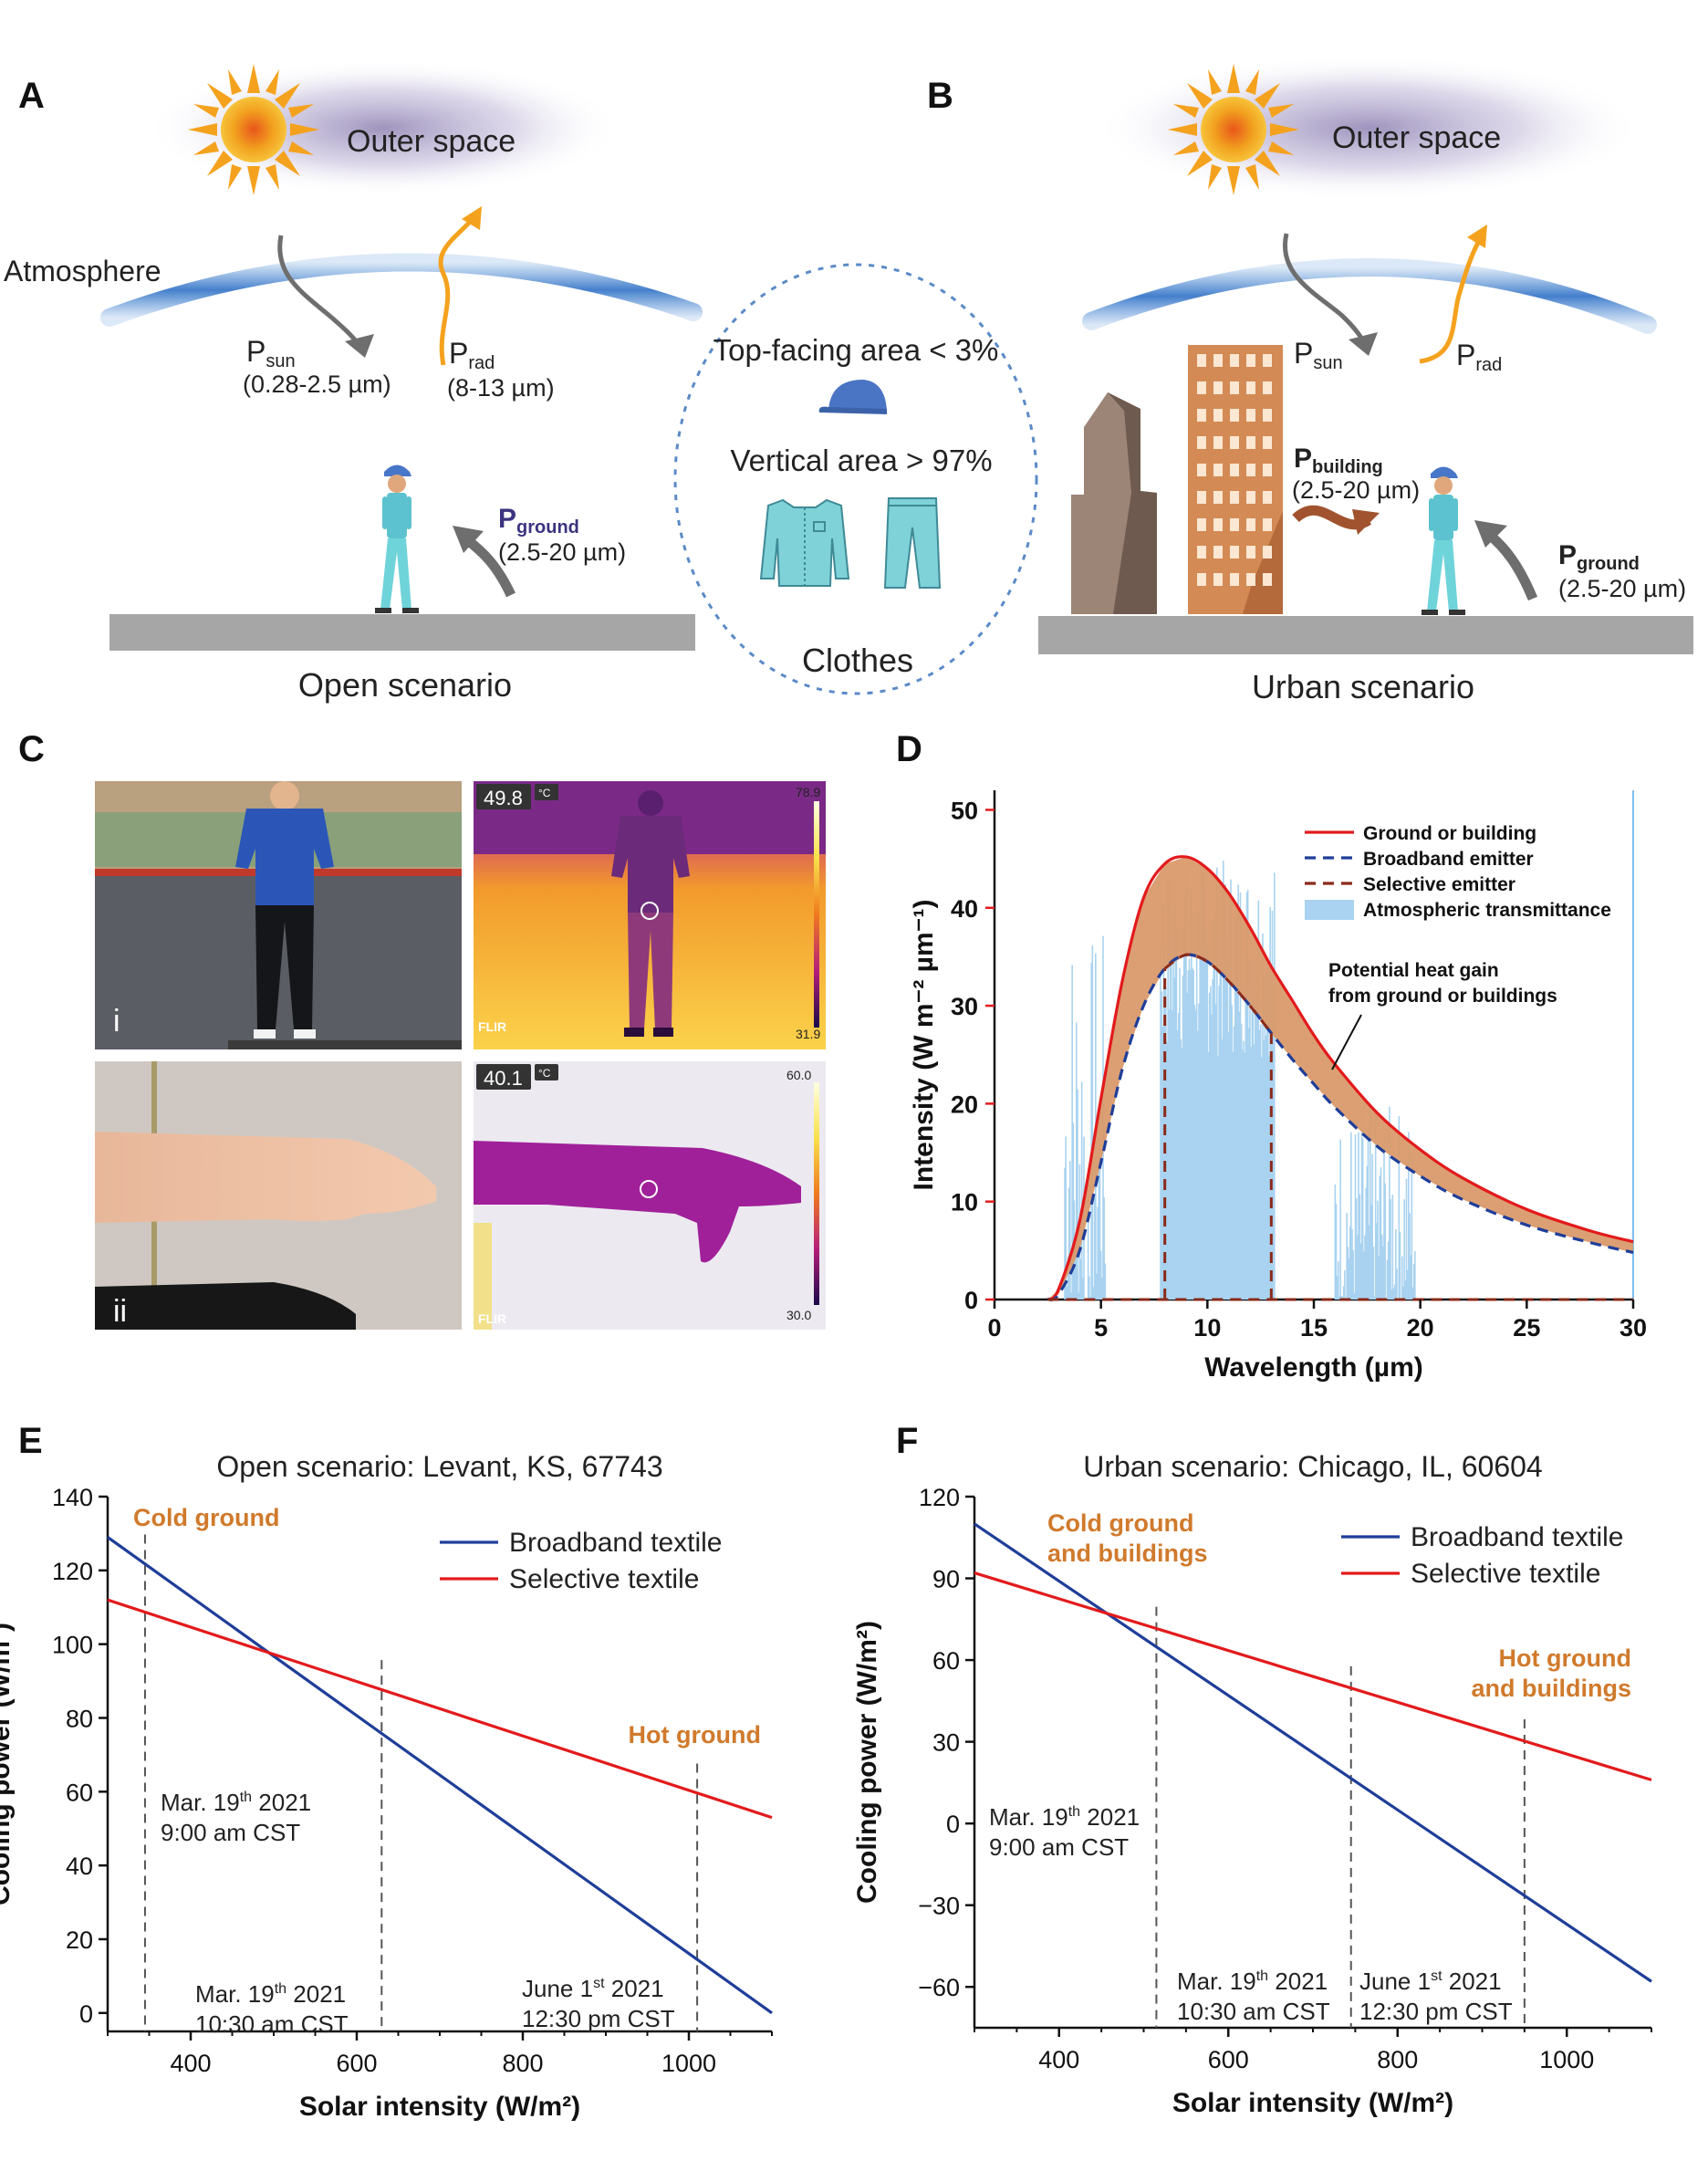 This screenshot has width=1708, height=2161. Describe the element at coordinates (1414, 970) in the screenshot. I see `heat-gain-annotation-line1: Potential heat gain` at that location.